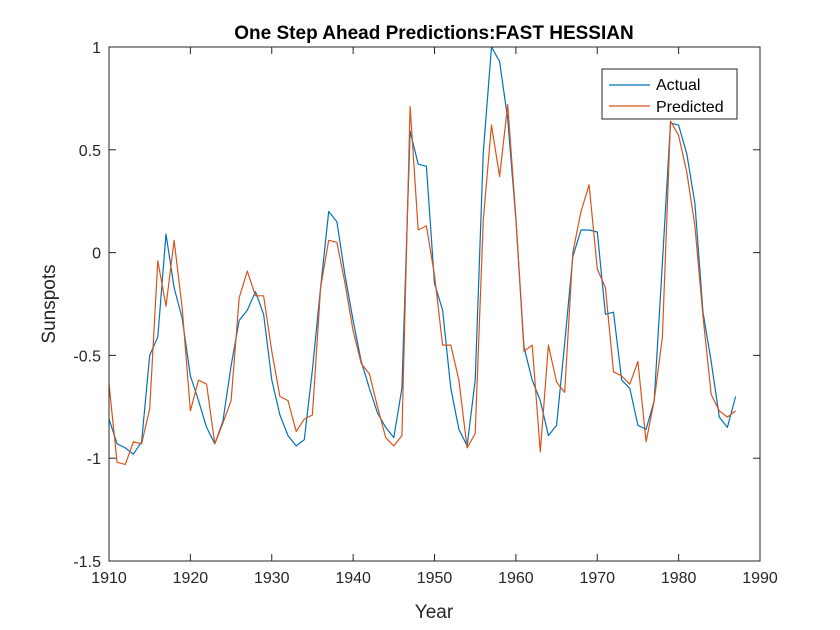 The height and width of the screenshot is (630, 840). What do you see at coordinates (597, 578) in the screenshot?
I see `x-tick-label: 1970` at bounding box center [597, 578].